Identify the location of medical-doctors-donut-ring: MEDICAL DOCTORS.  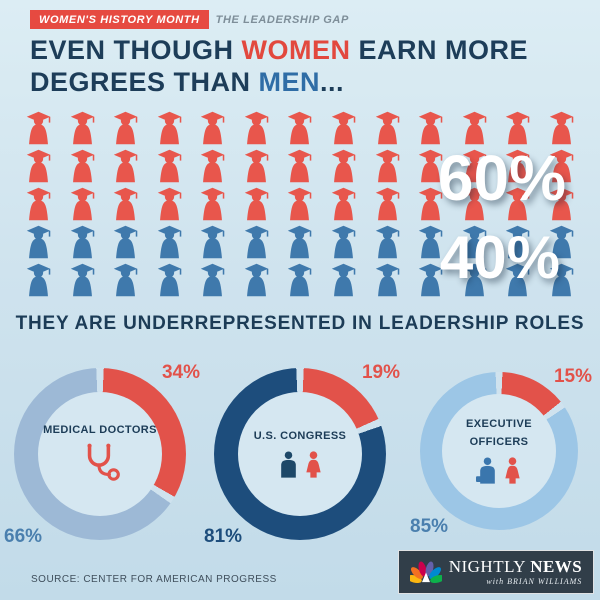
(100, 454).